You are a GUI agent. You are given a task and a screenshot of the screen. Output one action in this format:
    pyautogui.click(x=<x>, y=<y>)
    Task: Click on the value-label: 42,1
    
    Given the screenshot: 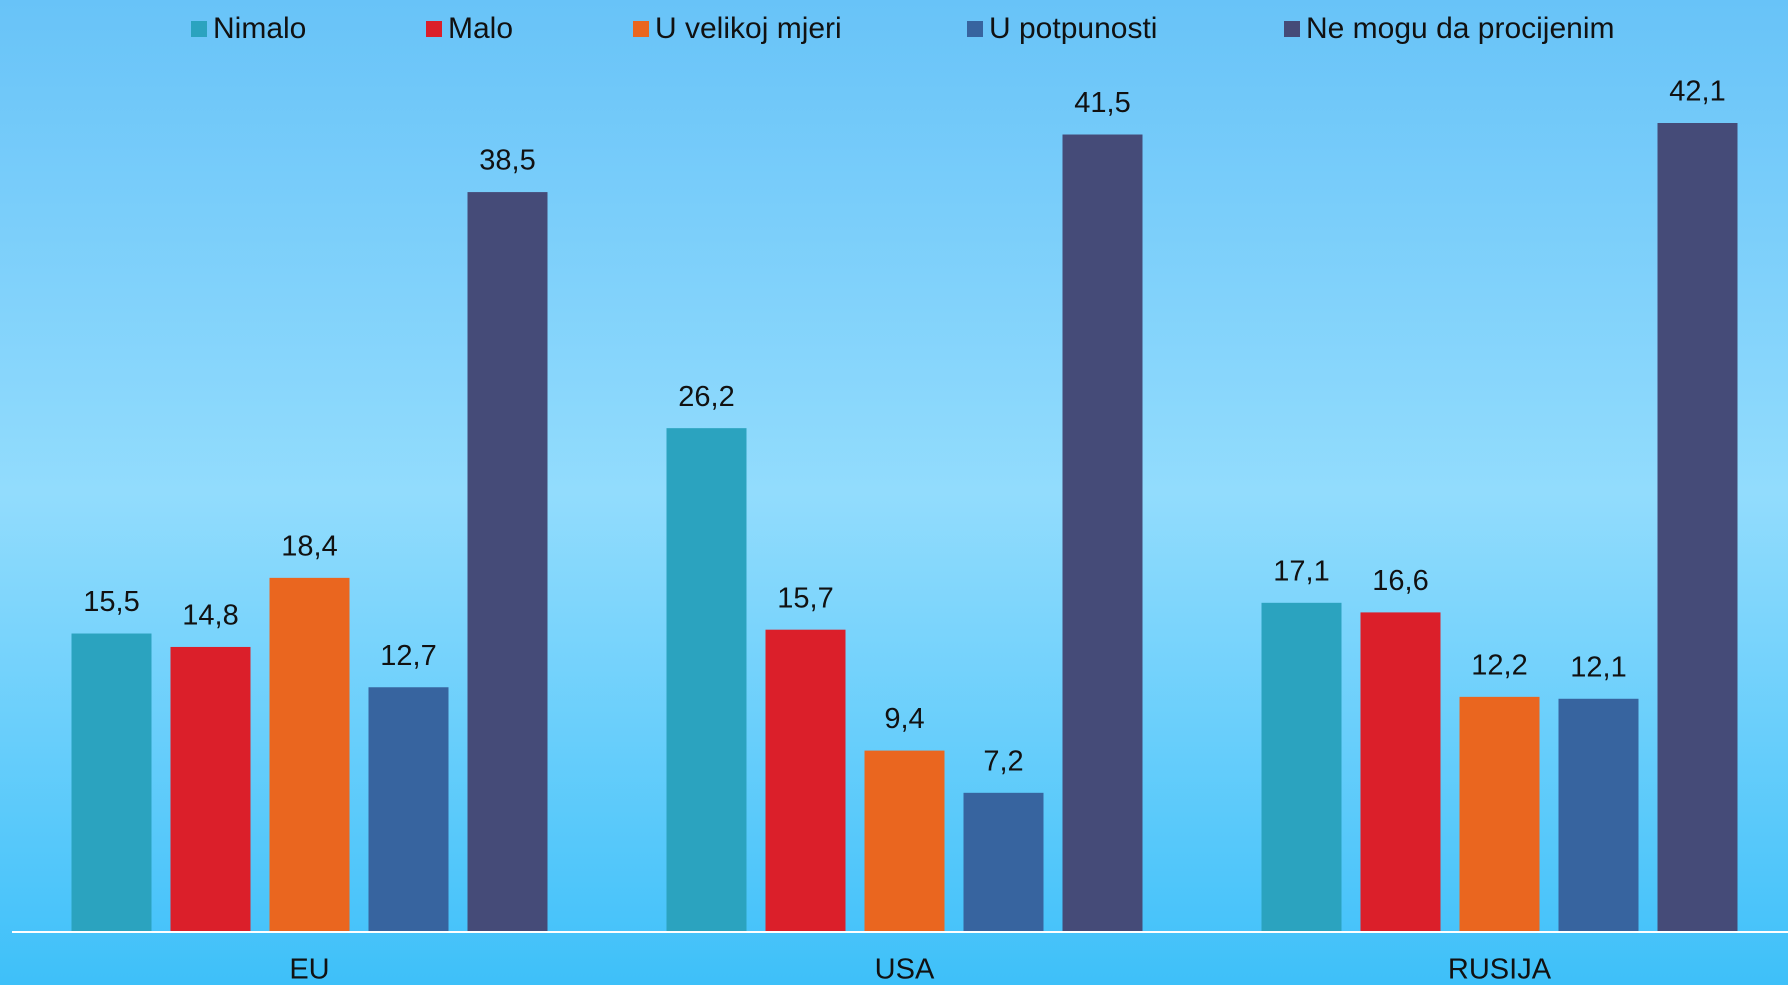 What is the action you would take?
    pyautogui.click(x=1697, y=92)
    